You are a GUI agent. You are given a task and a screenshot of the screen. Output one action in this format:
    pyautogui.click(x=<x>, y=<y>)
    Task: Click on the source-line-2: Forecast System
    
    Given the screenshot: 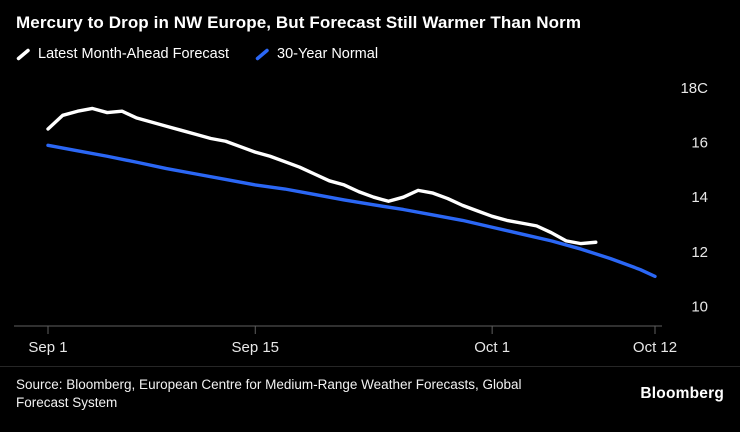 What is the action you would take?
    pyautogui.click(x=67, y=403)
    